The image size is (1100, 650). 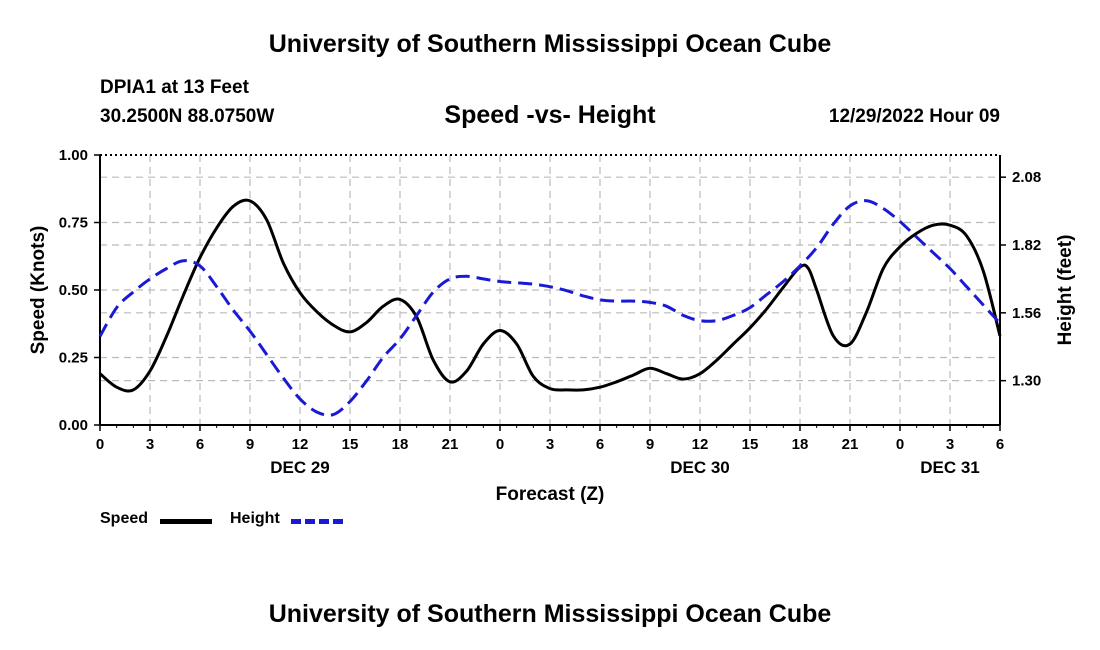 What do you see at coordinates (1026, 177) in the screenshot?
I see `y-right-tick-label: 2.08` at bounding box center [1026, 177].